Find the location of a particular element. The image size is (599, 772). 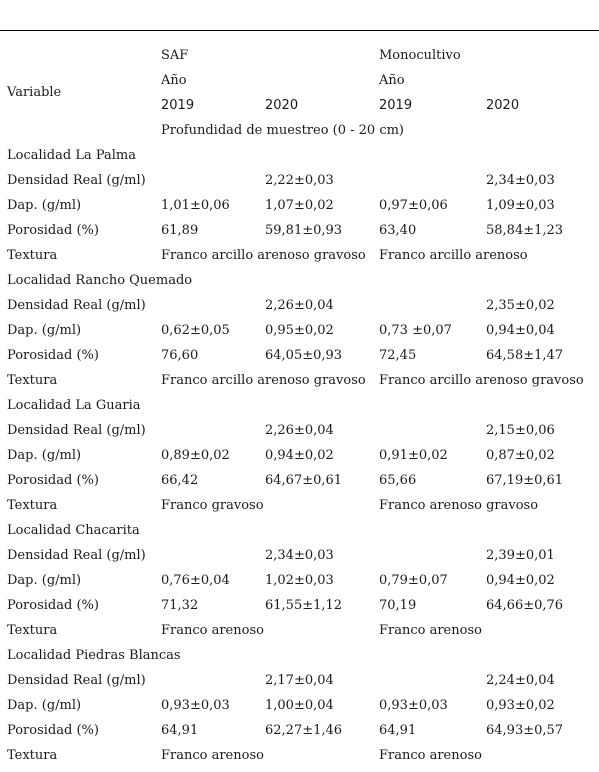

value-cell: 1,00±0,04 is located at coordinates (299, 705).